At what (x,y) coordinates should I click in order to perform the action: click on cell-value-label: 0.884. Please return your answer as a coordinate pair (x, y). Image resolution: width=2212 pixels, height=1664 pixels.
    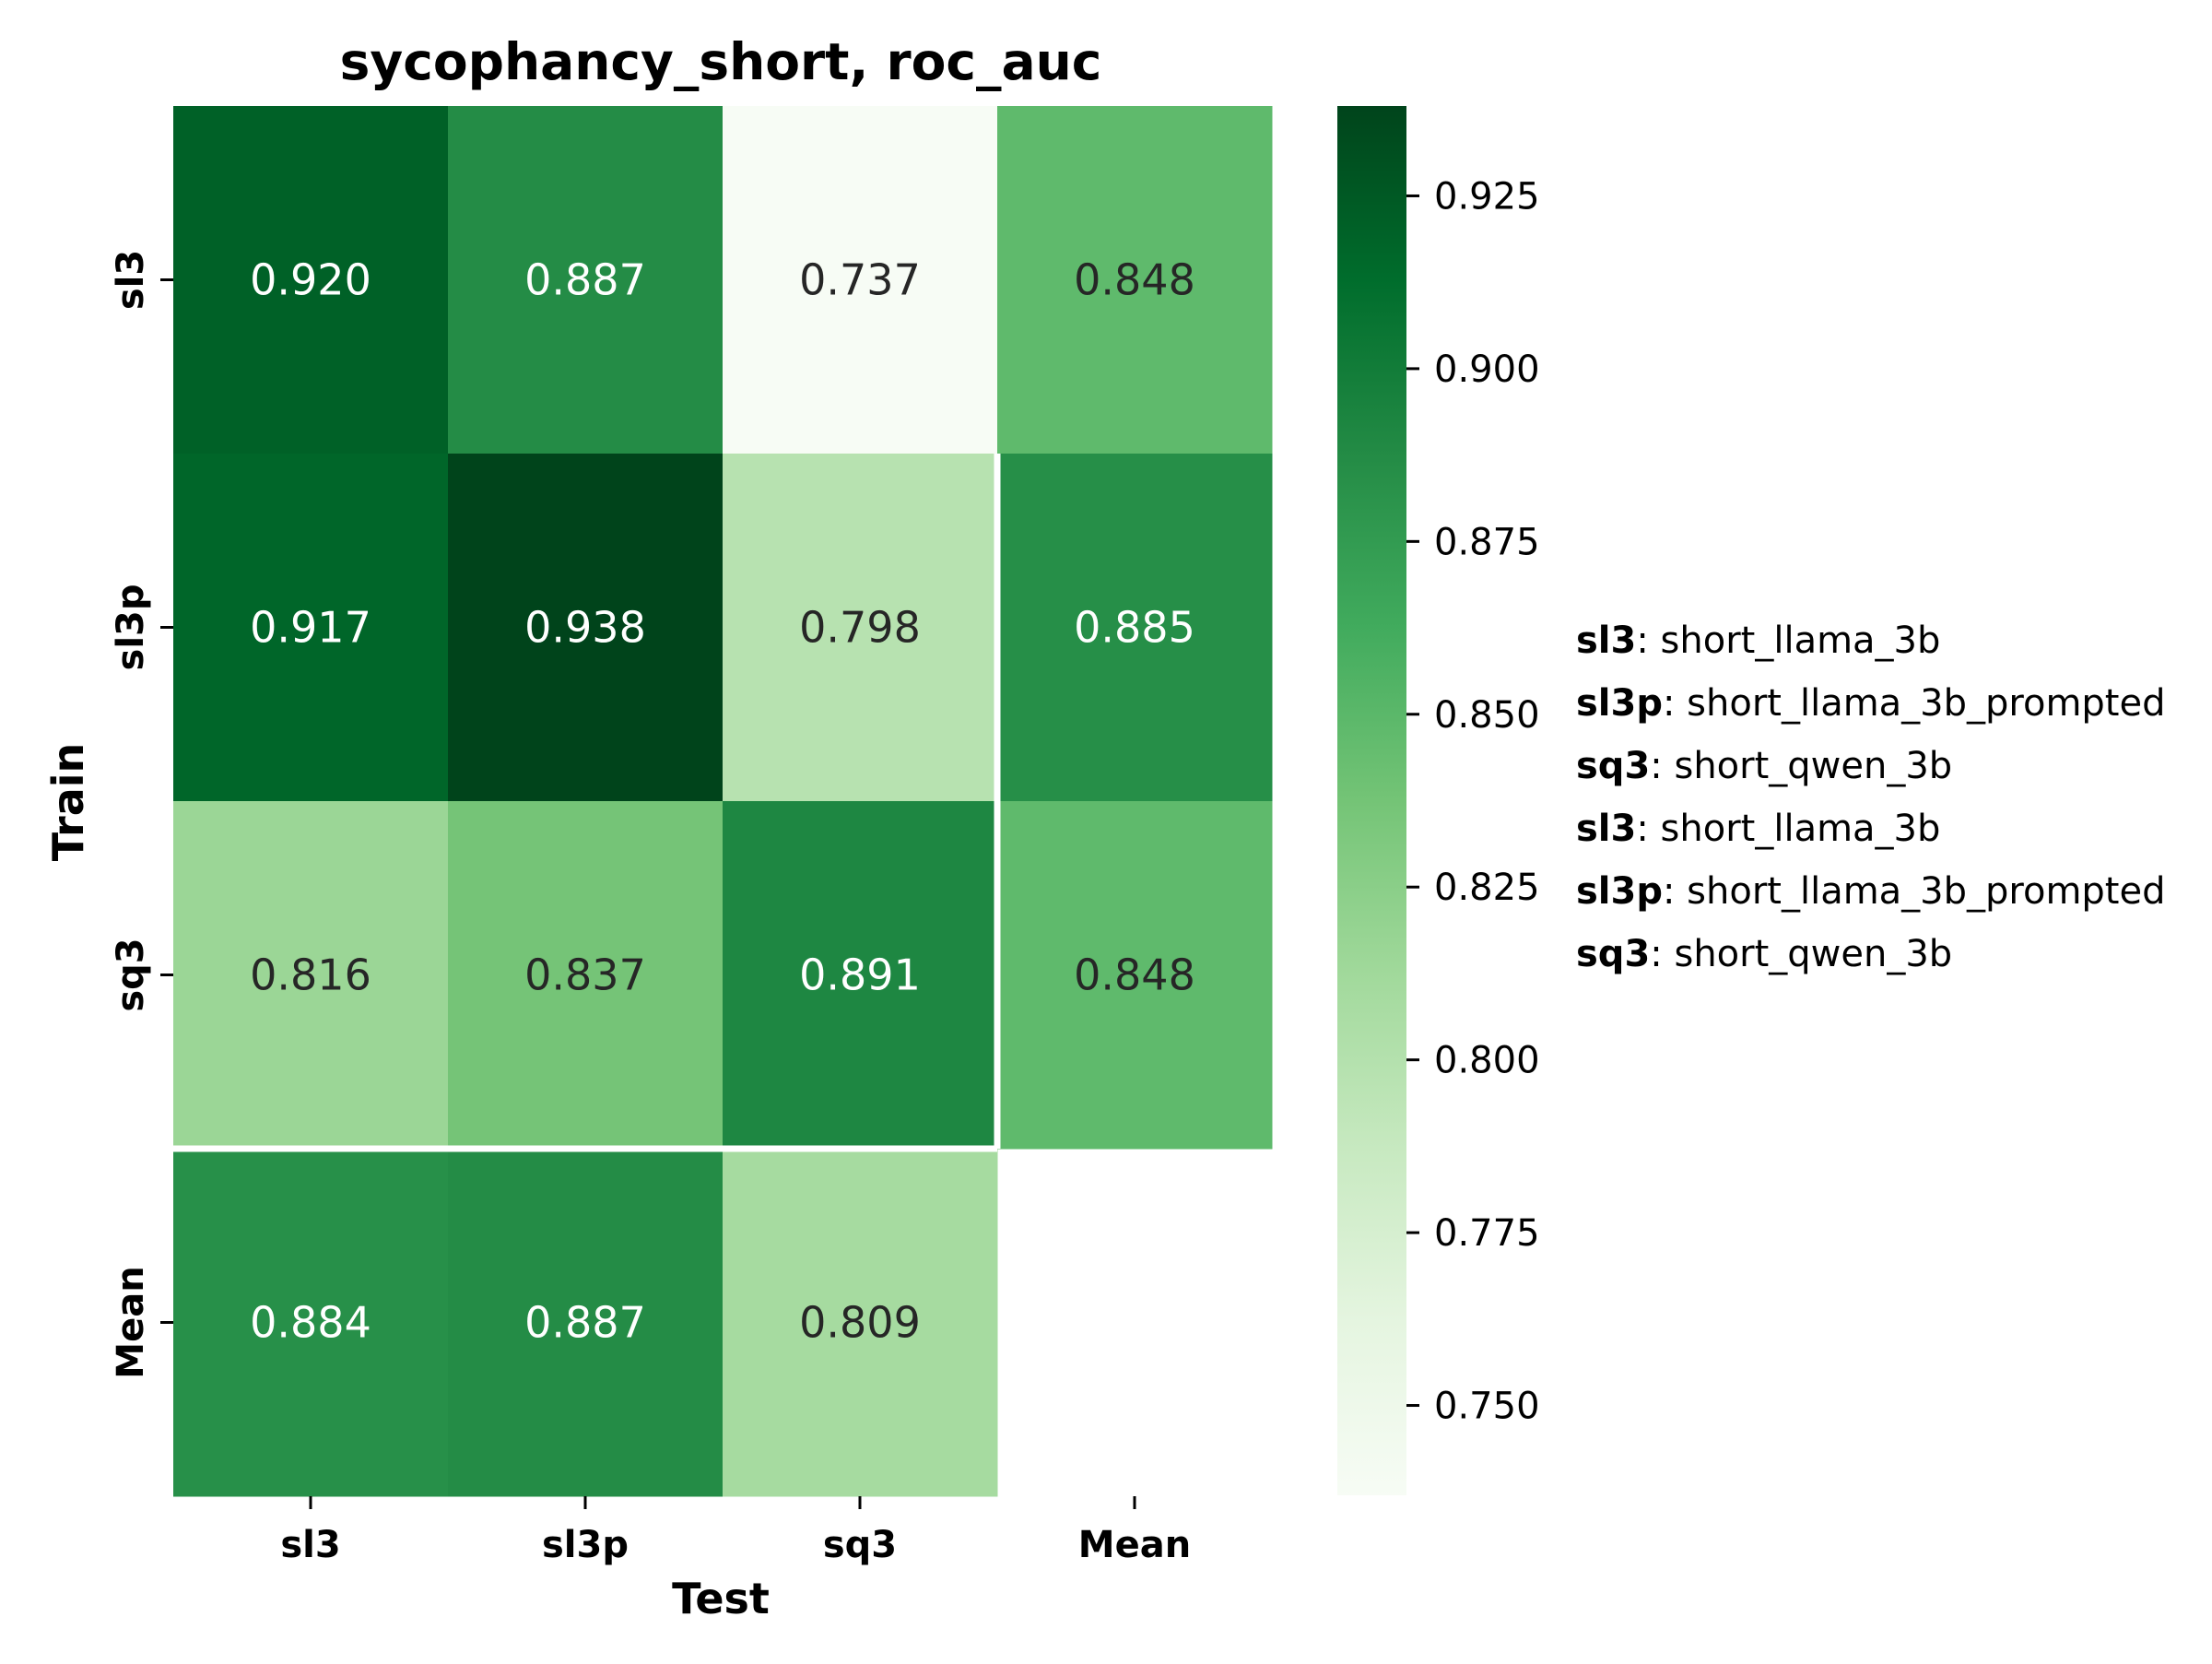
    Looking at the image, I should click on (310, 1323).